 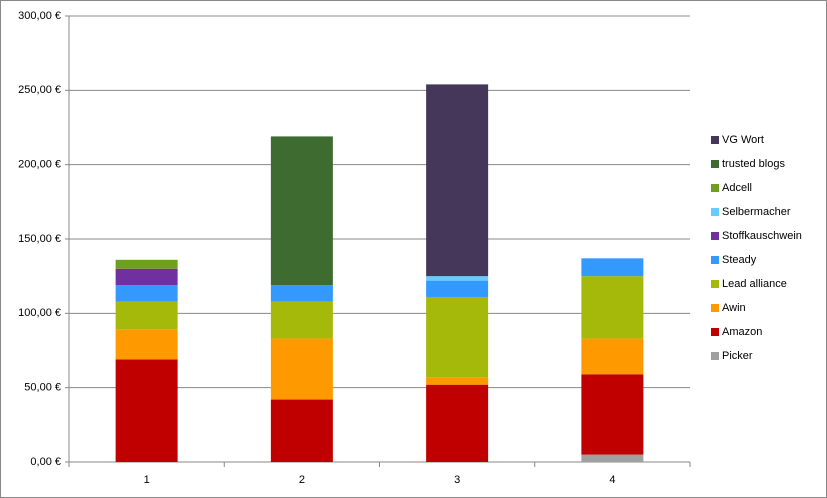 What do you see at coordinates (39, 16) in the screenshot?
I see `y-tick-label: 300,00 €` at bounding box center [39, 16].